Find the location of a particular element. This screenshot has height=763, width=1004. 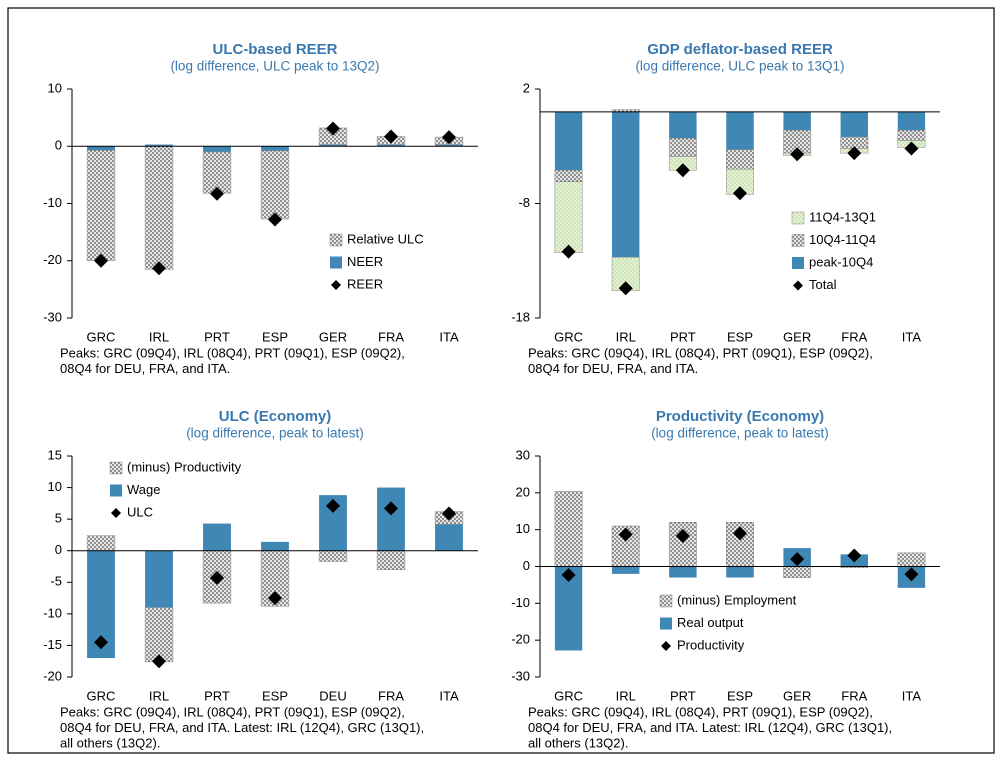

chart-title: Productivity (Economy) is located at coordinates (740, 416).